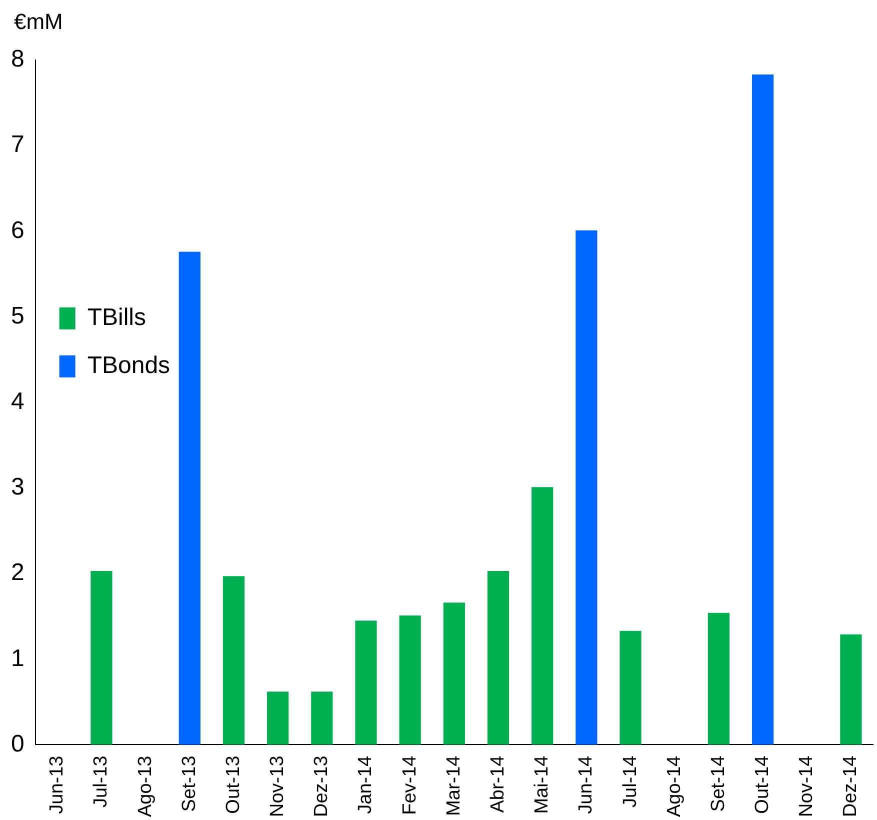 The width and height of the screenshot is (877, 820). What do you see at coordinates (116, 317) in the screenshot?
I see `legend-label: TBills` at bounding box center [116, 317].